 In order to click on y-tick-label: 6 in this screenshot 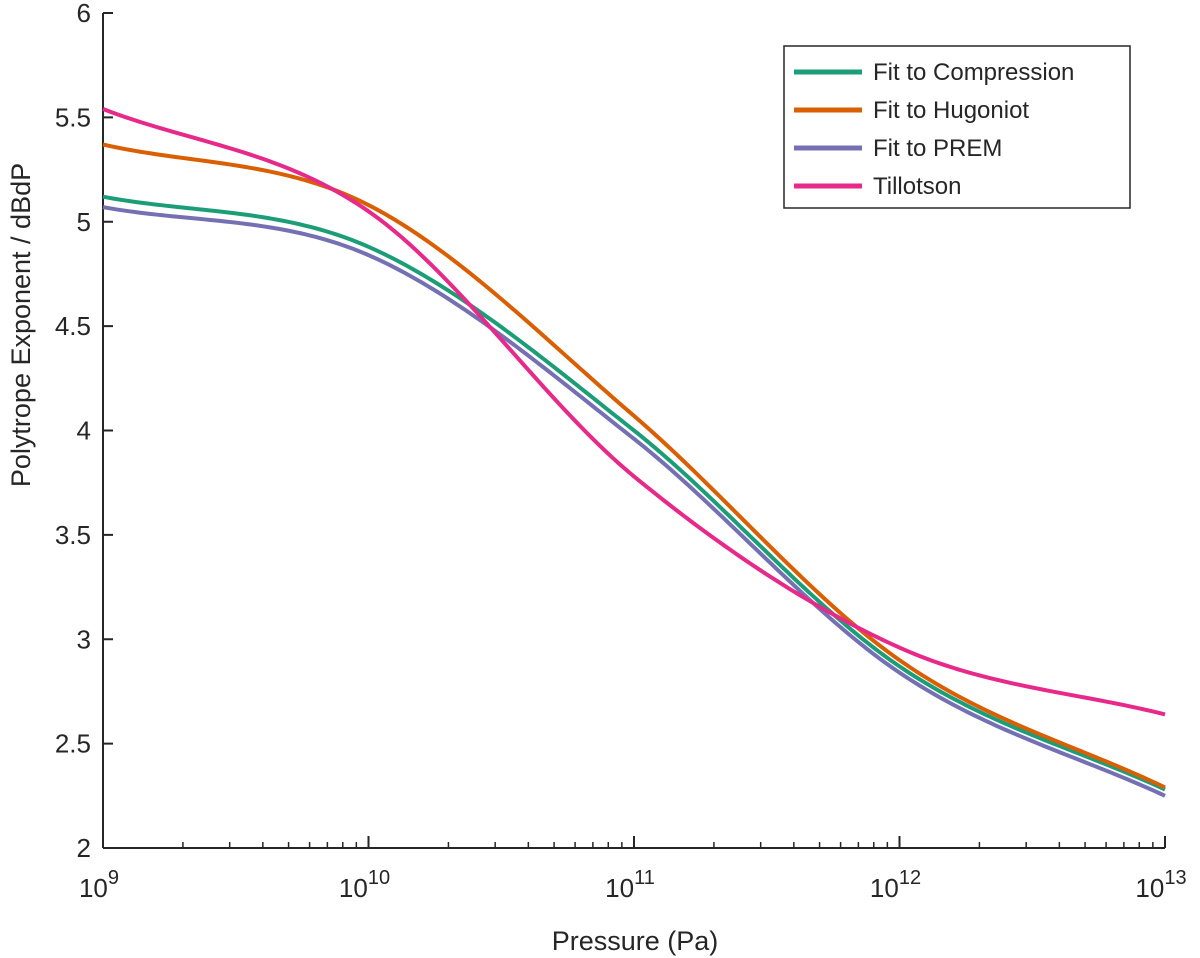, I will do `click(84, 14)`.